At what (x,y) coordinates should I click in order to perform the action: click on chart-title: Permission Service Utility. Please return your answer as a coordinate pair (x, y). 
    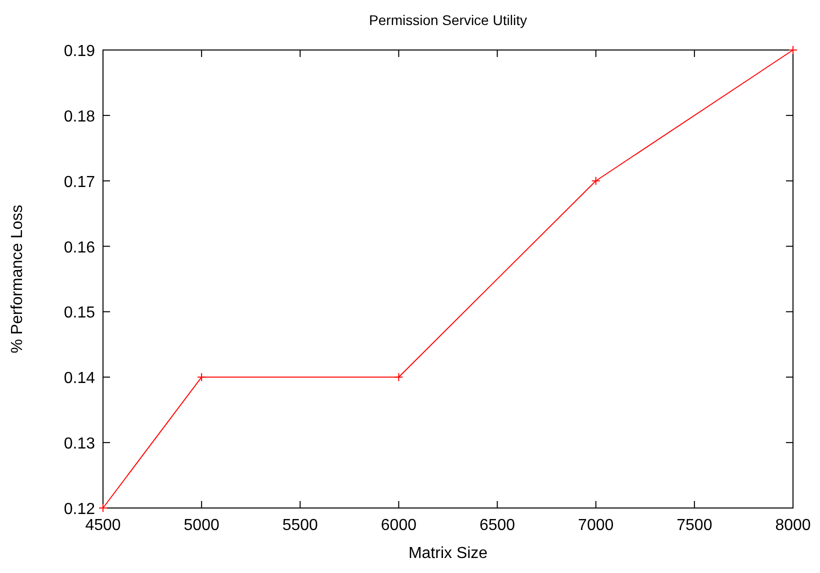
    Looking at the image, I should click on (448, 20).